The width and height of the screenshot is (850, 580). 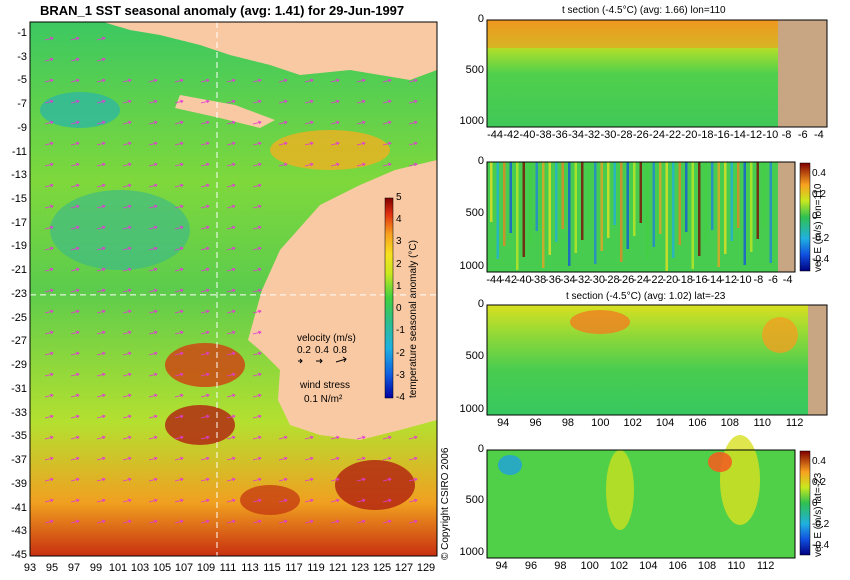 What do you see at coordinates (821, 525) in the screenshot?
I see `section-4-colorbar-tick: -0.2` at bounding box center [821, 525].